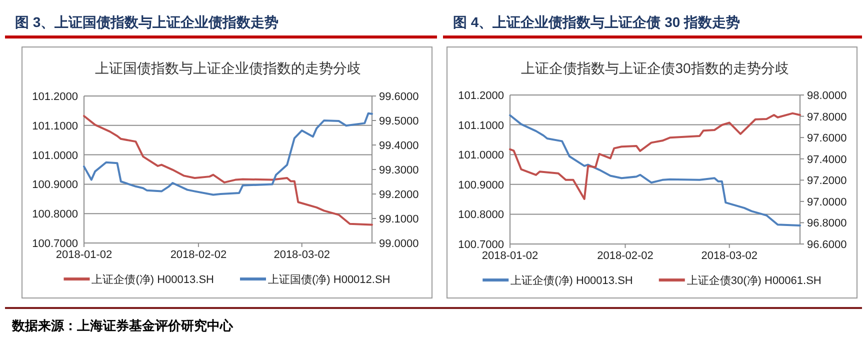 This screenshot has width=867, height=344. I want to click on legend-label: 上证企债30(净) H00061.SH, so click(754, 280).